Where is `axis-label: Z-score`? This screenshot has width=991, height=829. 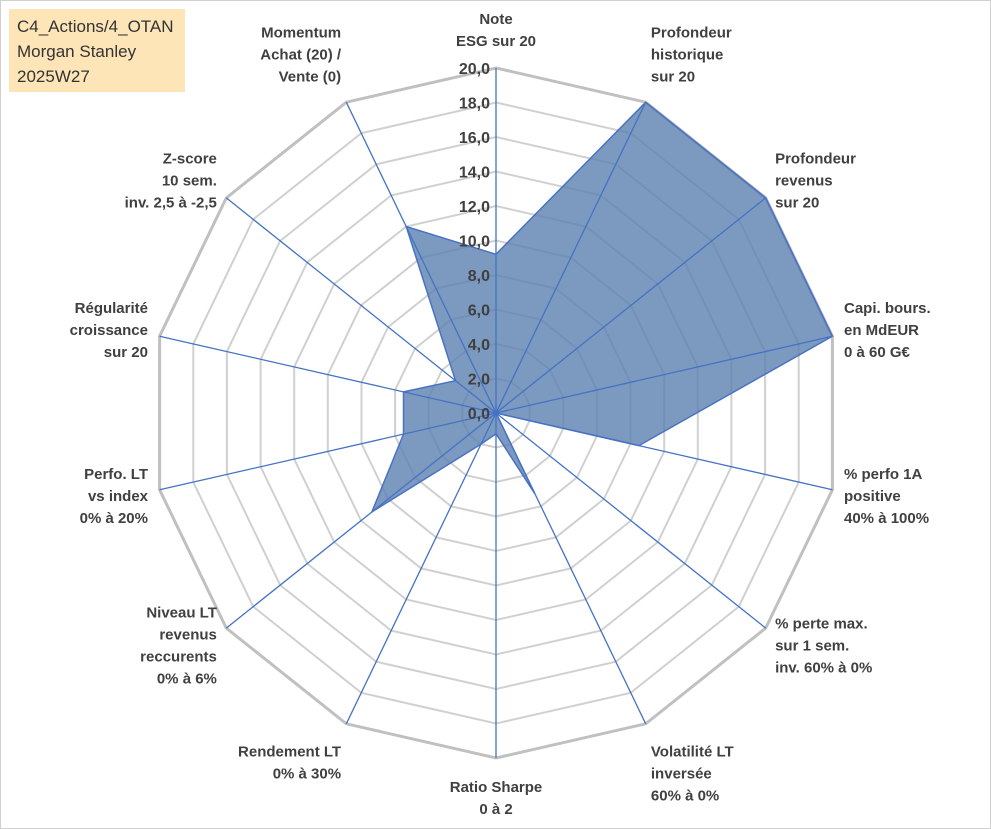 axis-label: Z-score is located at coordinates (190, 158).